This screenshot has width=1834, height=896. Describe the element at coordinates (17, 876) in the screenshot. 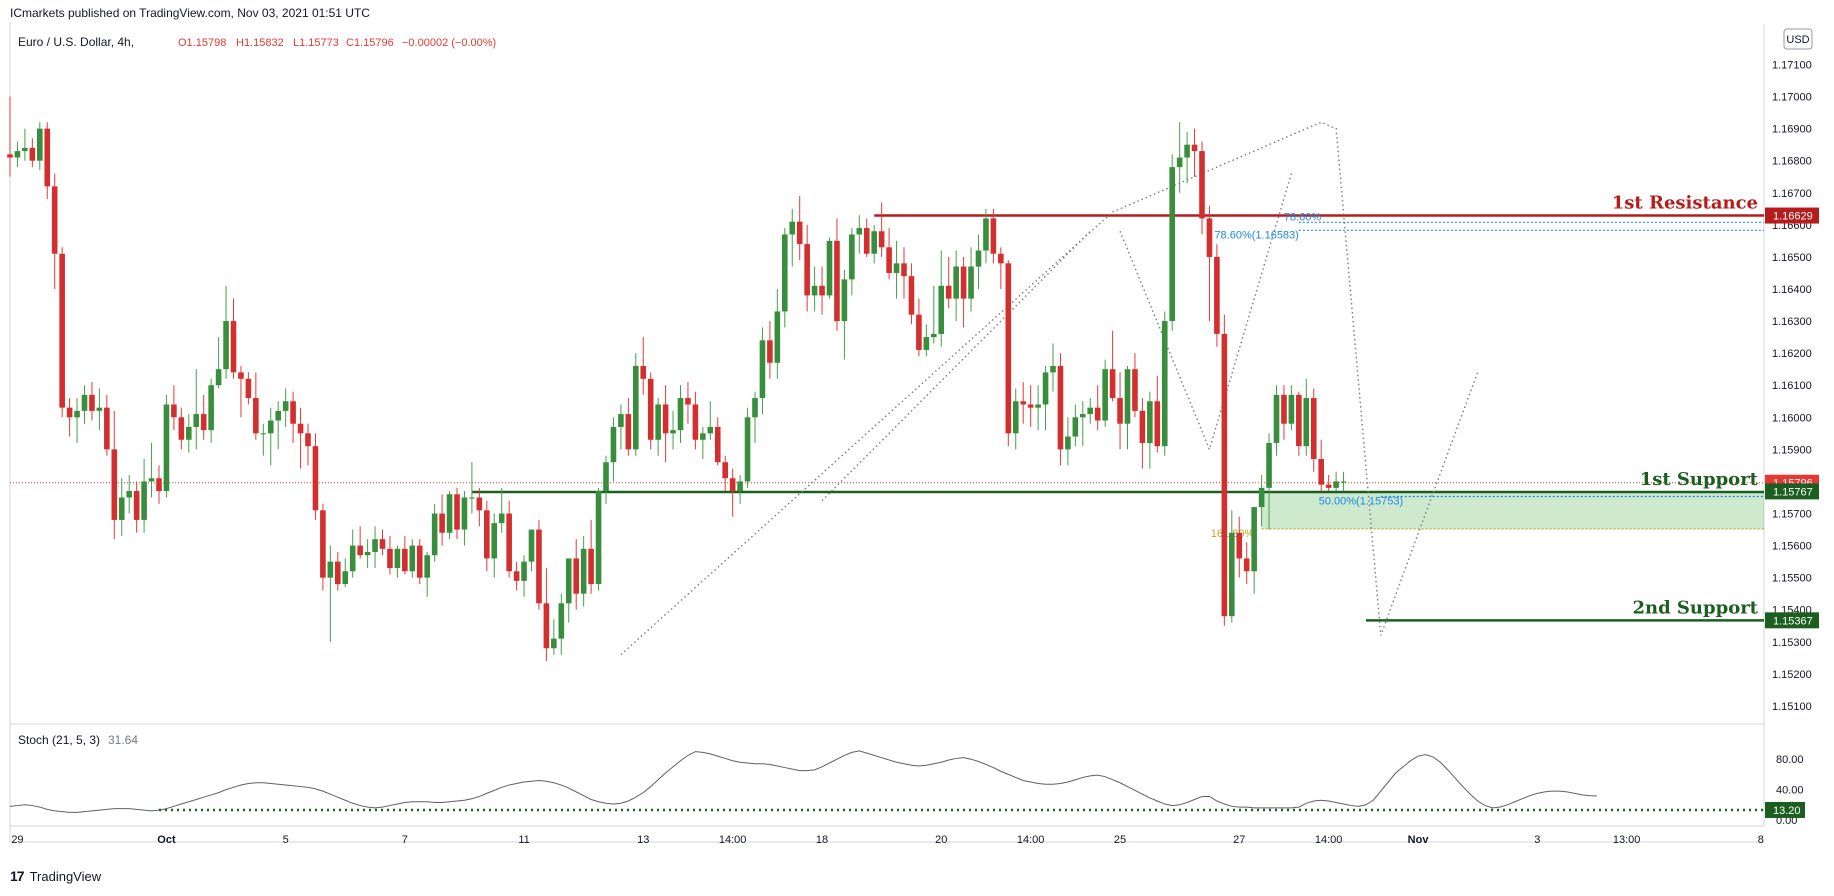

I see `tradingview-logo-icon: 17` at that location.